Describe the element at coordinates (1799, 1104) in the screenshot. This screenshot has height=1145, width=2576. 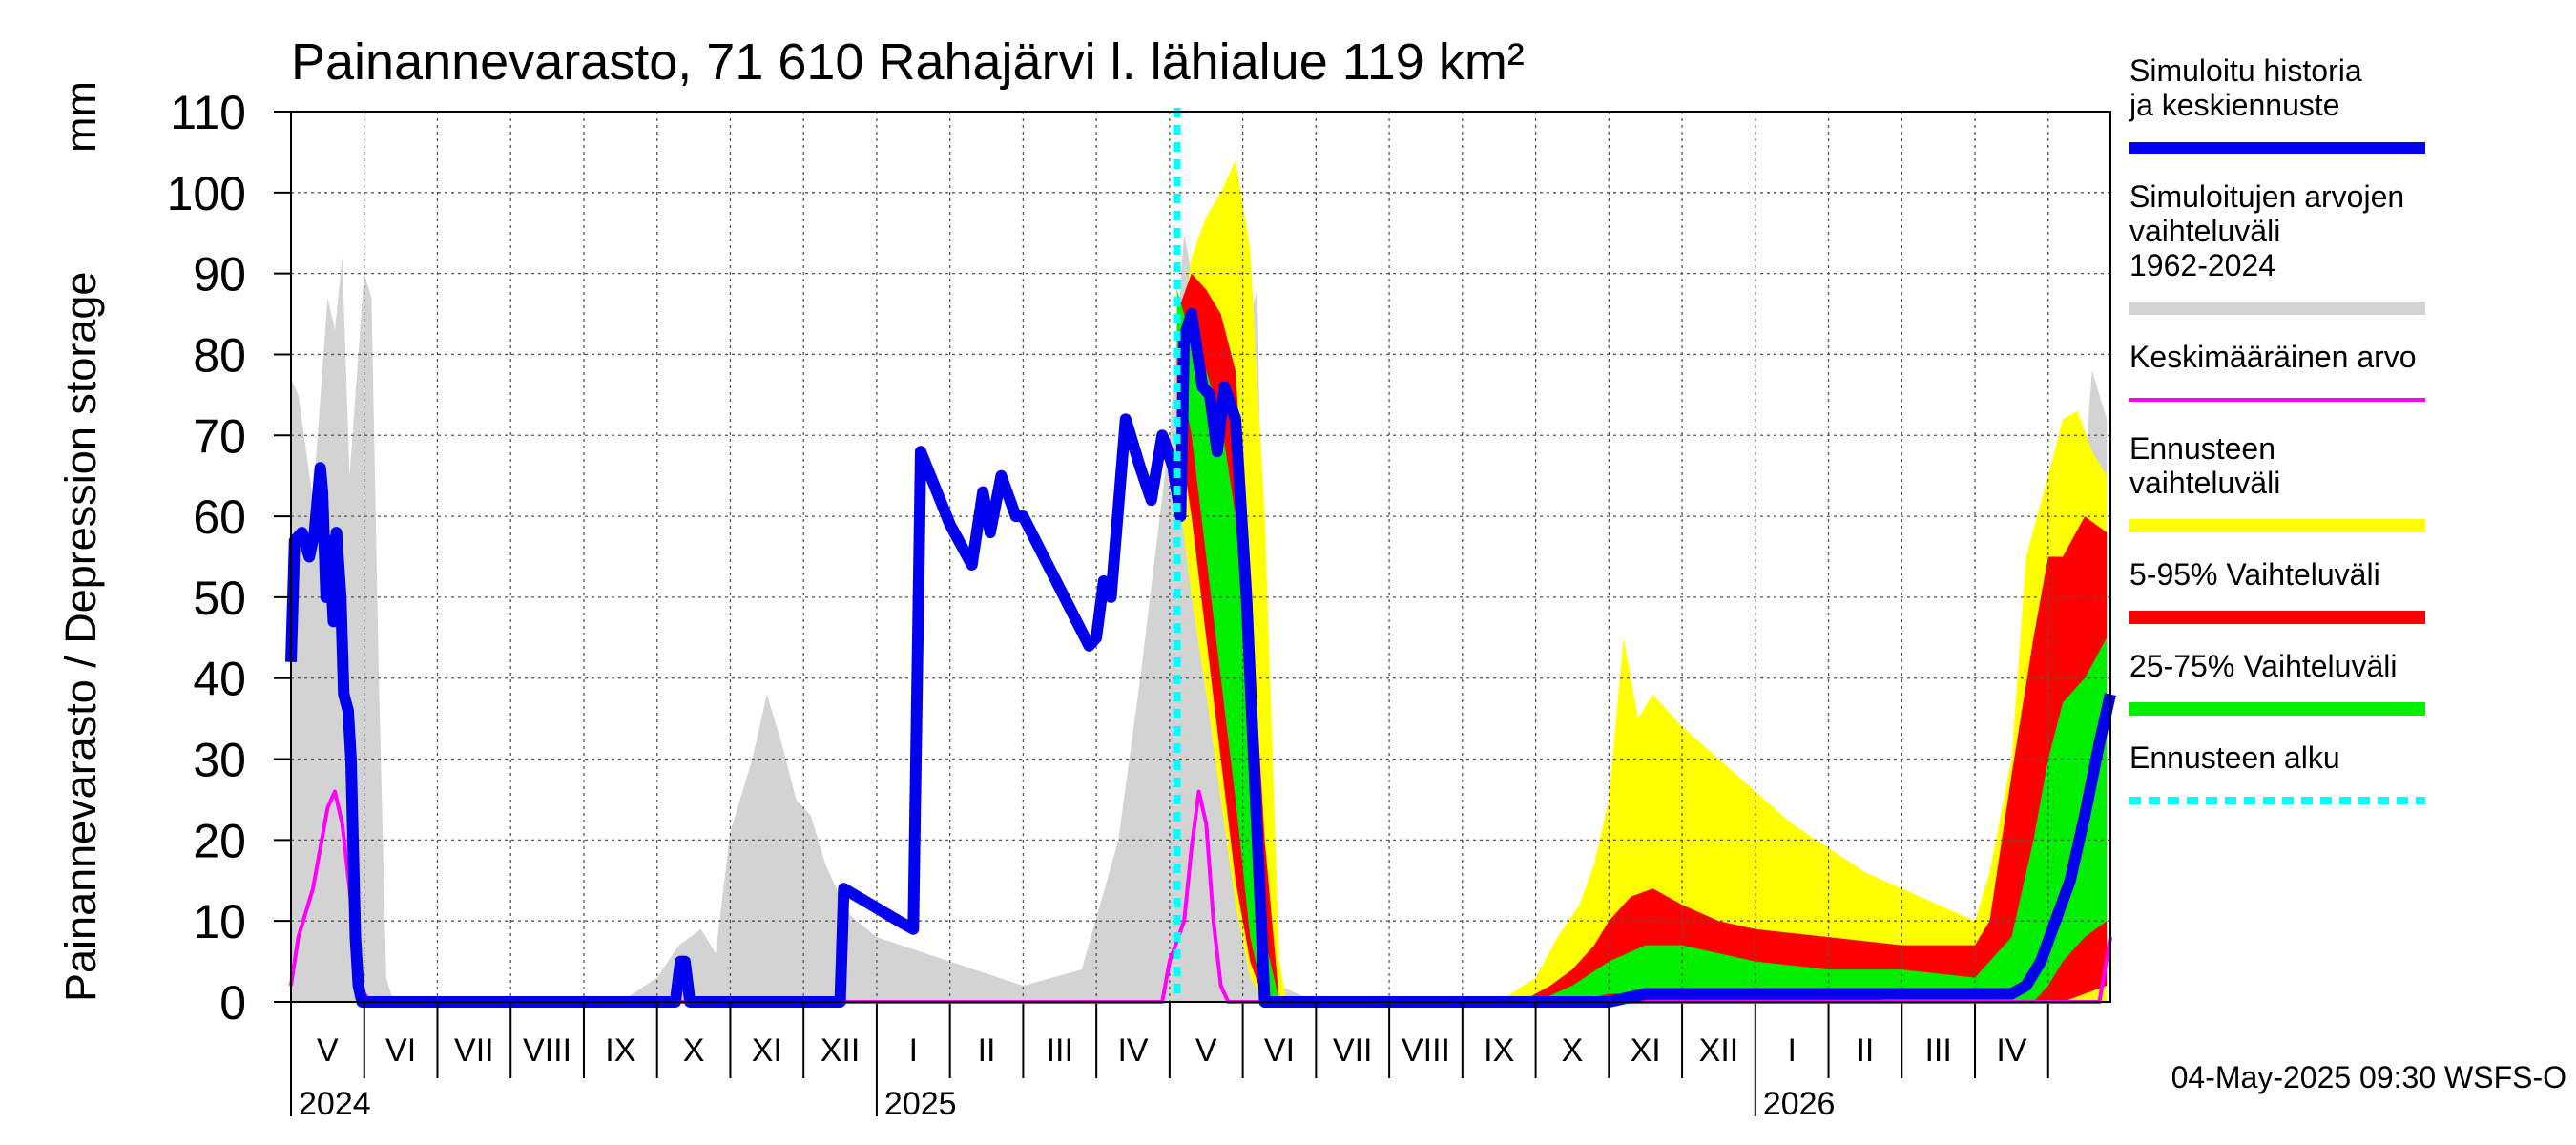
I see `x-year-label: 2026` at that location.